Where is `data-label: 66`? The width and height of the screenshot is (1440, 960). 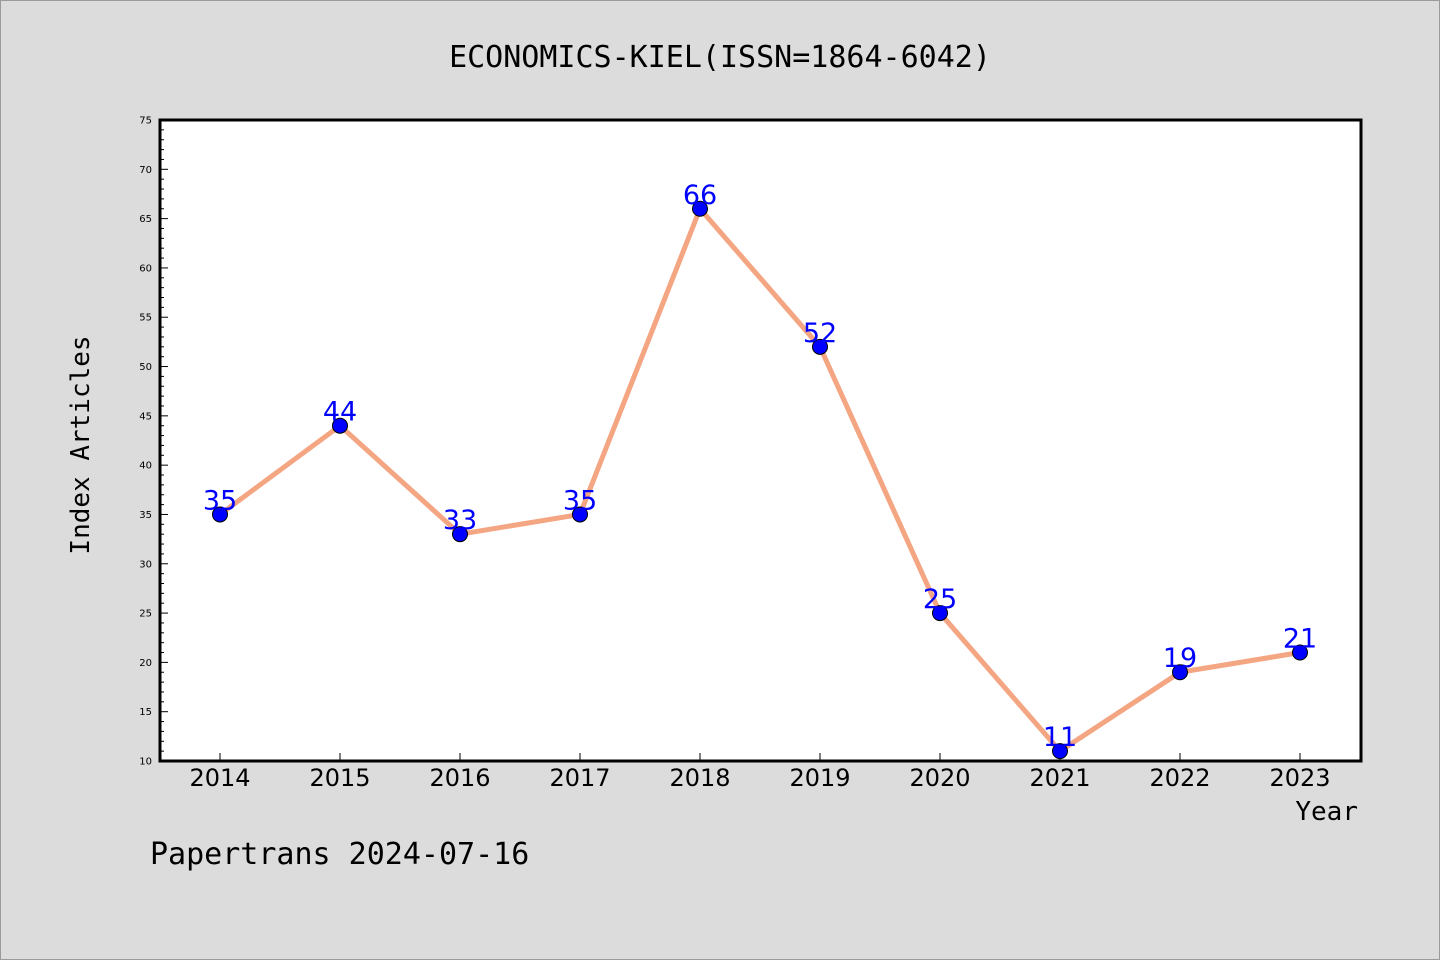 data-label: 66 is located at coordinates (700, 195).